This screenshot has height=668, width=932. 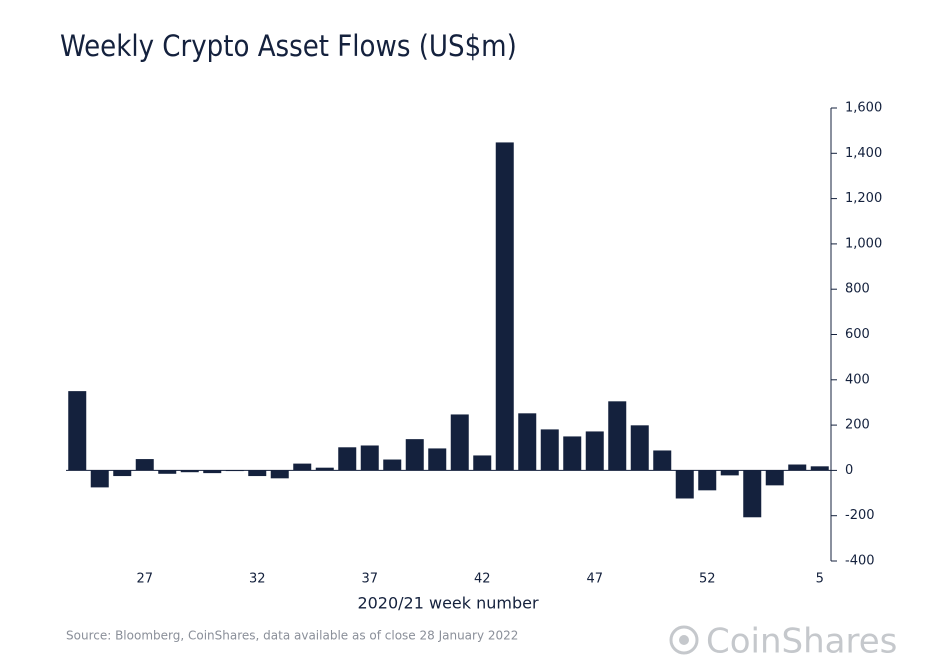 I want to click on y-tick-label: -200, so click(x=860, y=515).